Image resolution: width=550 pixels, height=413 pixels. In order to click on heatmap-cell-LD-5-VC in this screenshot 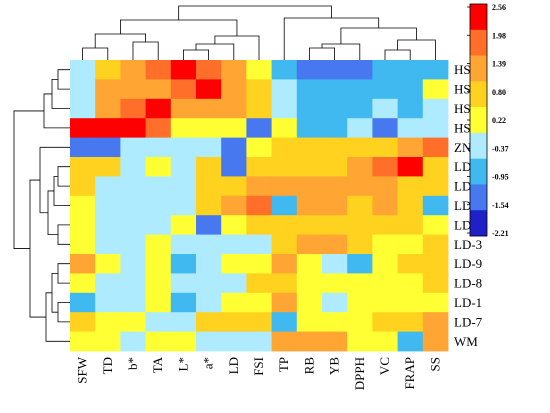, I will do `click(385, 225)`.